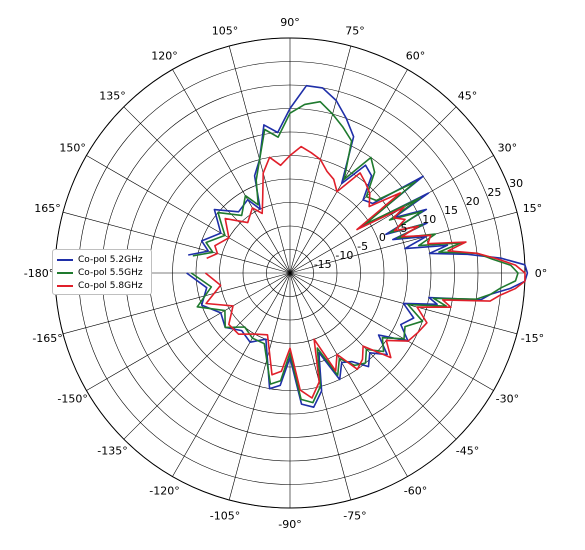 Image resolution: width=585 pixels, height=550 pixels. I want to click on legend-entry: Co-pol 5.8GHz, so click(102, 285).